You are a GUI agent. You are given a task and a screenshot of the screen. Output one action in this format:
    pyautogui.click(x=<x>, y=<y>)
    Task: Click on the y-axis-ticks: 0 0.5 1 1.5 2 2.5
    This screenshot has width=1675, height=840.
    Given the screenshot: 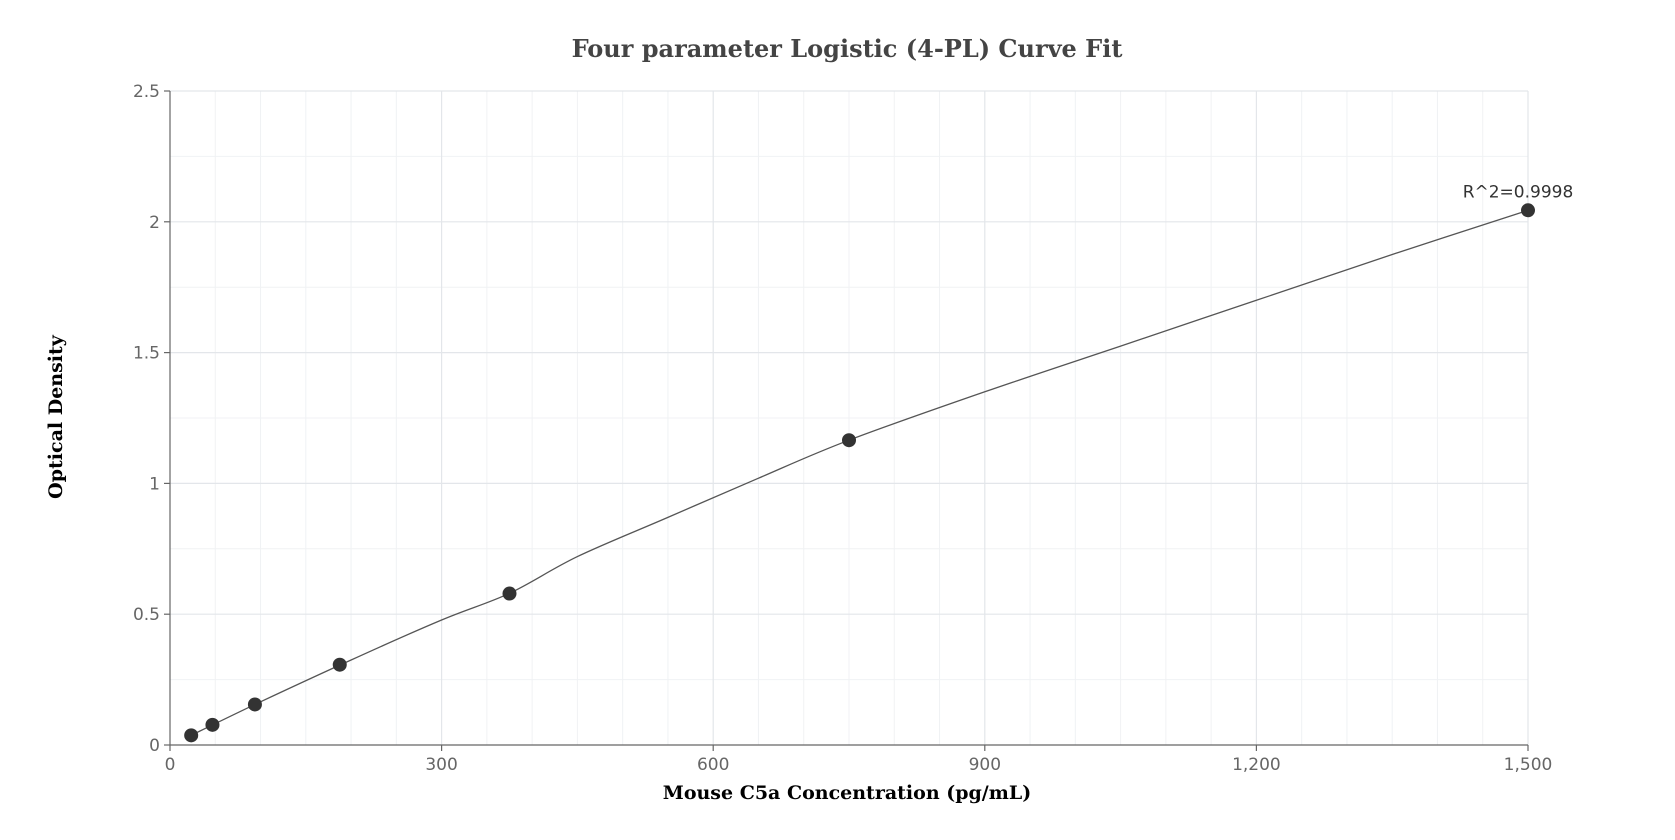 What is the action you would take?
    pyautogui.click(x=151, y=419)
    